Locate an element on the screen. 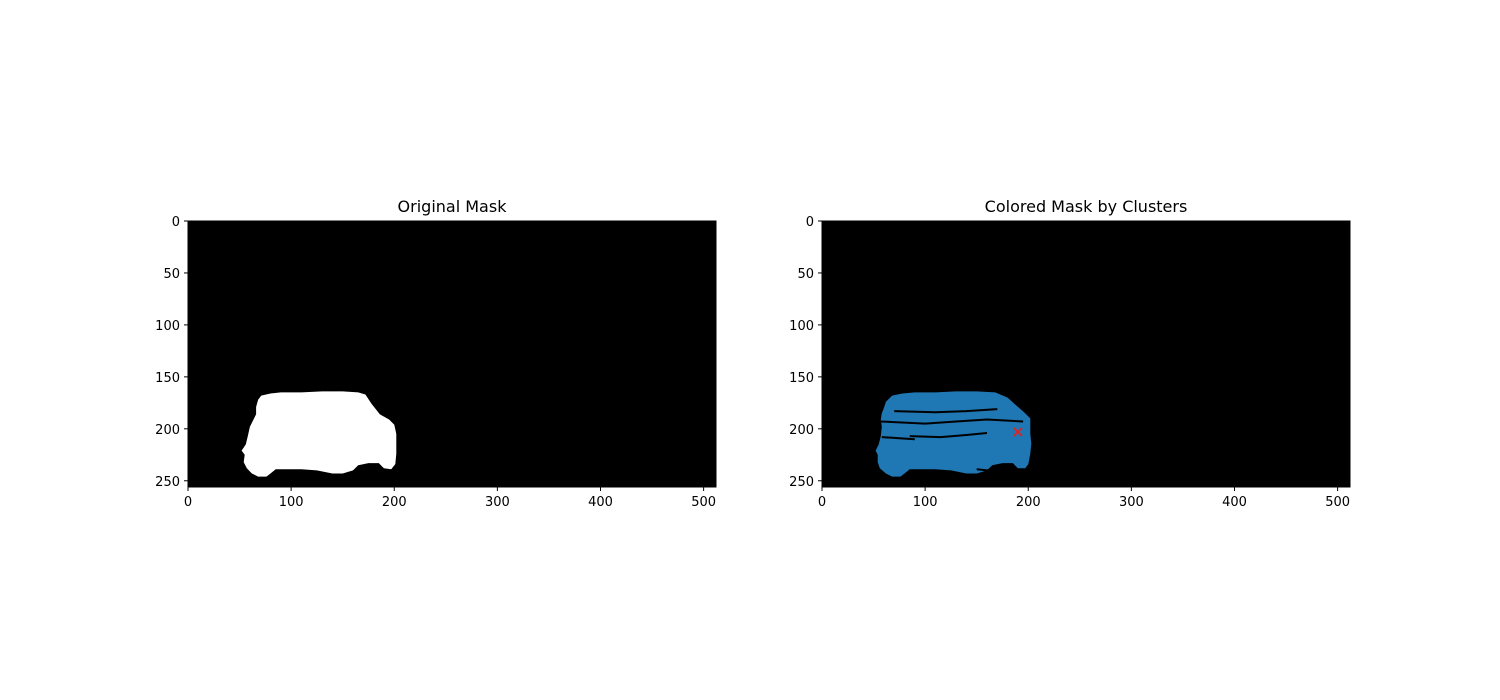 The height and width of the screenshot is (700, 1500). mask-region is located at coordinates (319, 434).